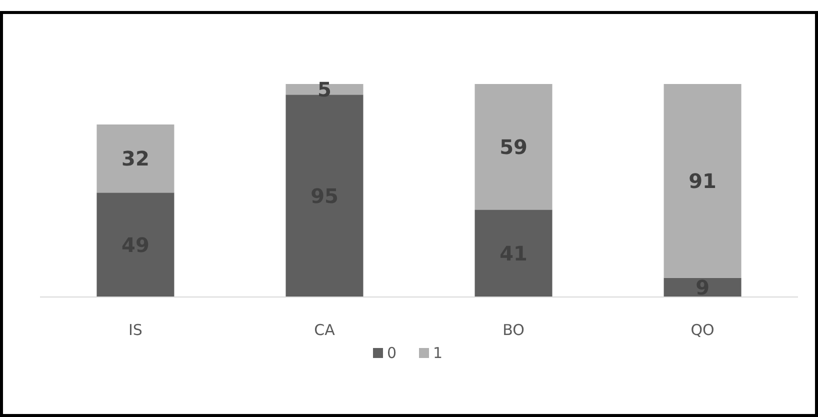 Image resolution: width=818 pixels, height=417 pixels. I want to click on x-tick-label: QO, so click(702, 330).